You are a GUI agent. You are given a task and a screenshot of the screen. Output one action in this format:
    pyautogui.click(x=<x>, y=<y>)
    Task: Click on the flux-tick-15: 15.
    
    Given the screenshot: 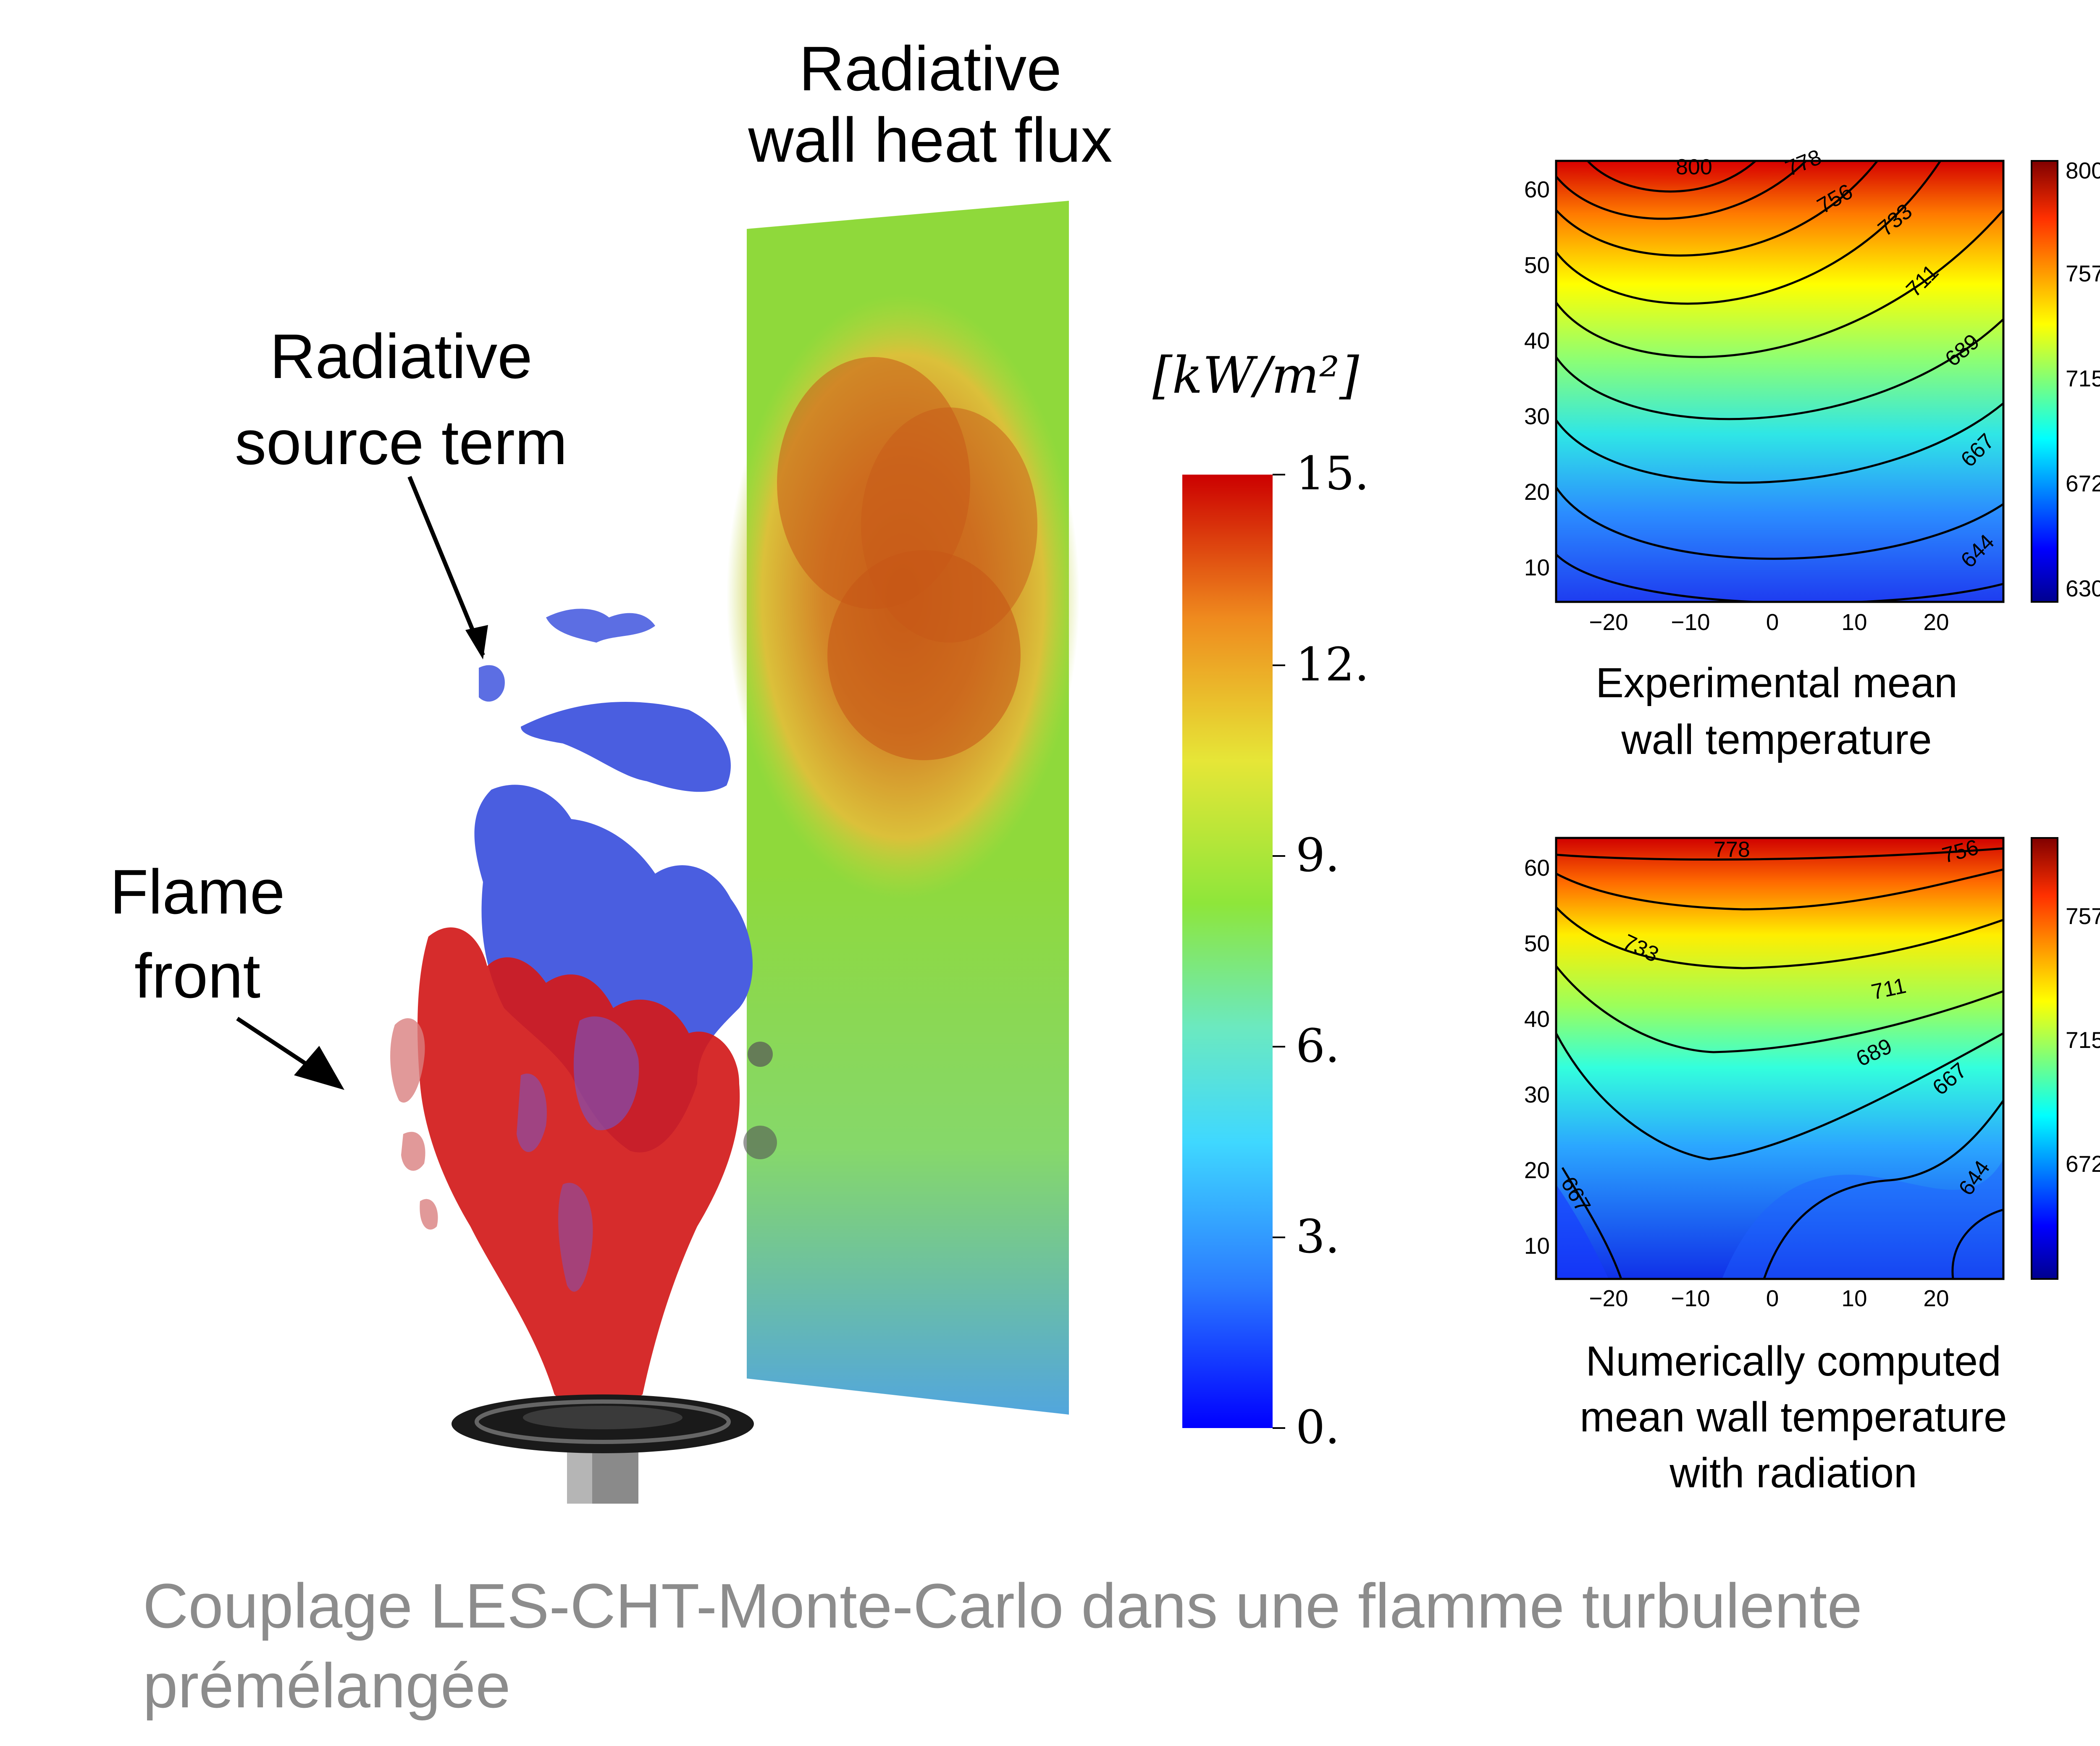 What is the action you would take?
    pyautogui.click(x=1332, y=473)
    